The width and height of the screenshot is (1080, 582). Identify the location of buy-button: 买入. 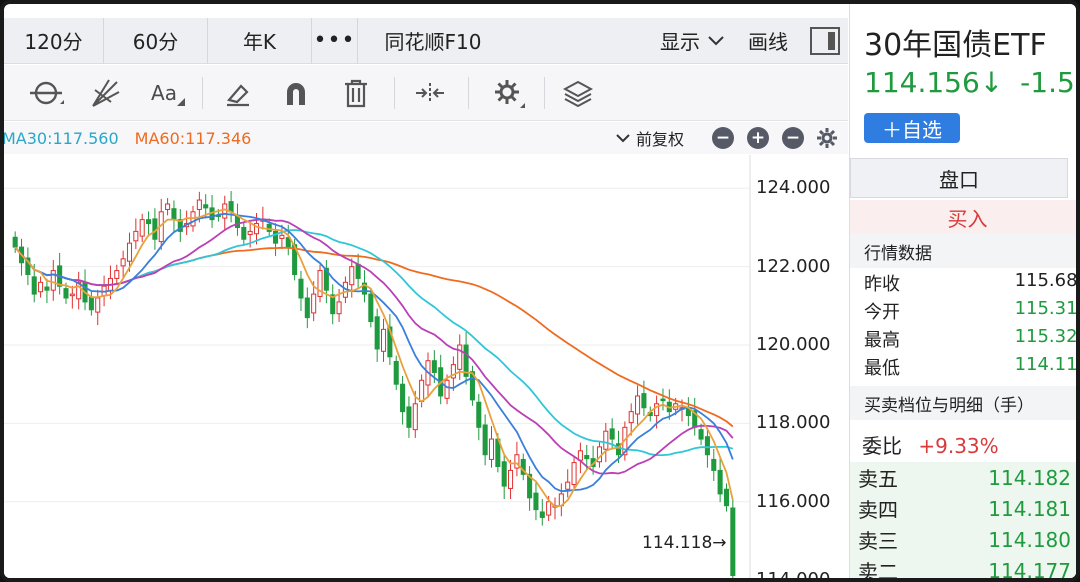
(963, 217).